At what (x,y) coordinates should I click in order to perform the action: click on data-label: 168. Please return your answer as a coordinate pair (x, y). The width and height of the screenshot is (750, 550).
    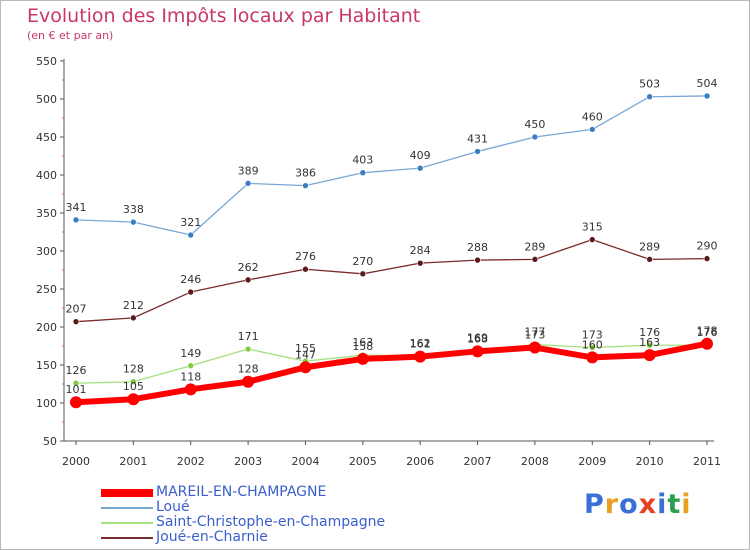
    Looking at the image, I should click on (477, 338).